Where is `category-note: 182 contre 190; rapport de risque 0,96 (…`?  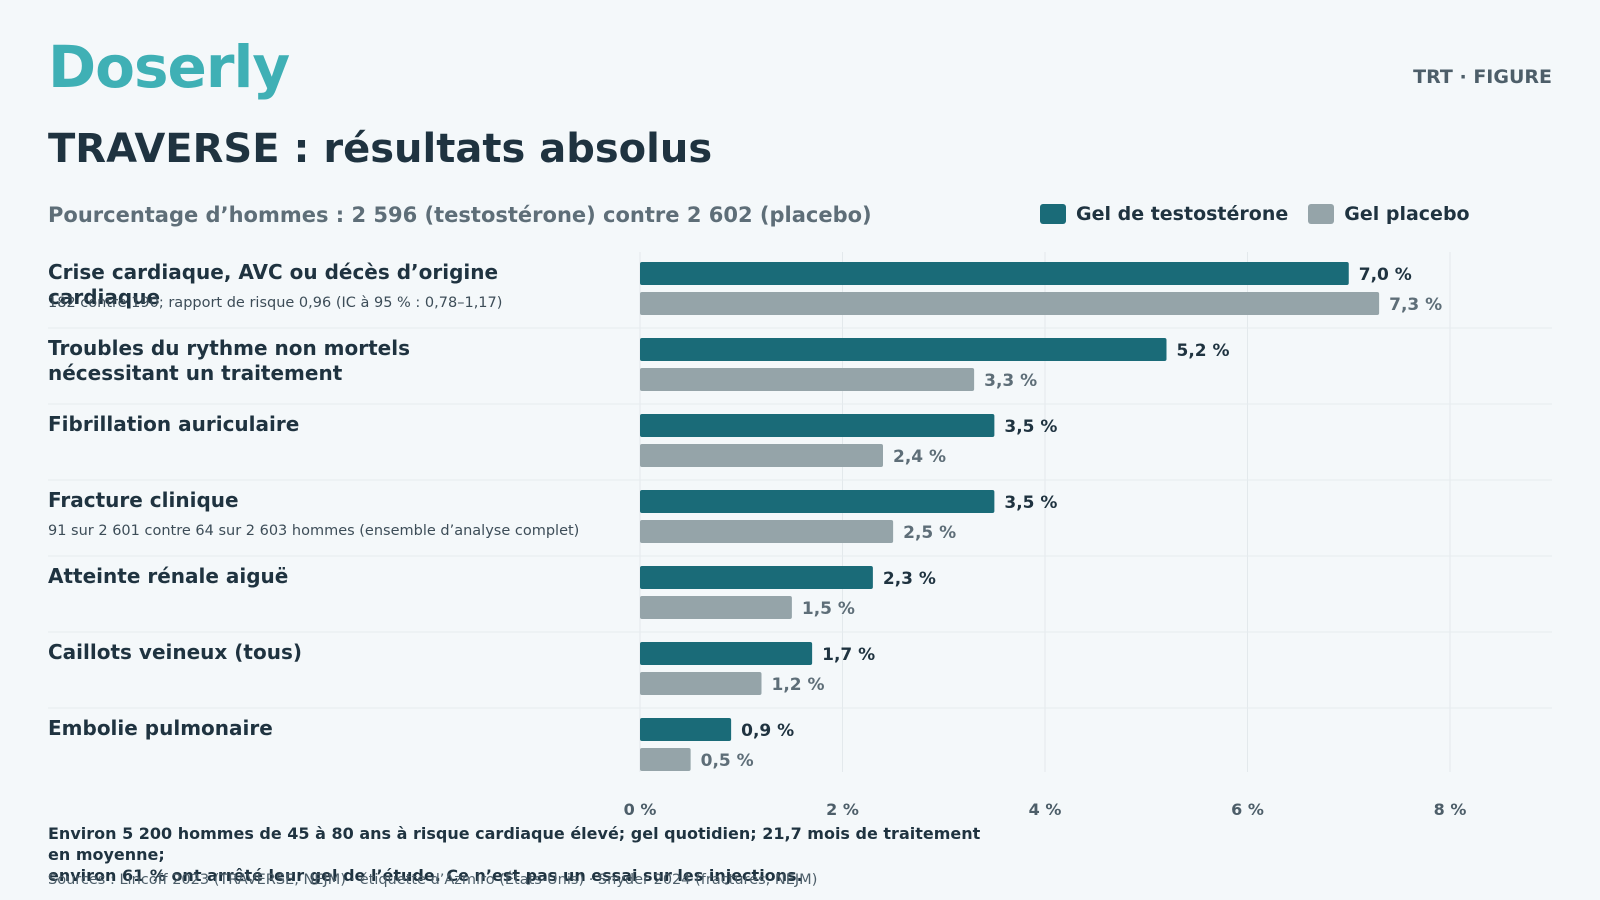 category-note: 182 contre 190; rapport de risque 0,96 (… is located at coordinates (275, 303).